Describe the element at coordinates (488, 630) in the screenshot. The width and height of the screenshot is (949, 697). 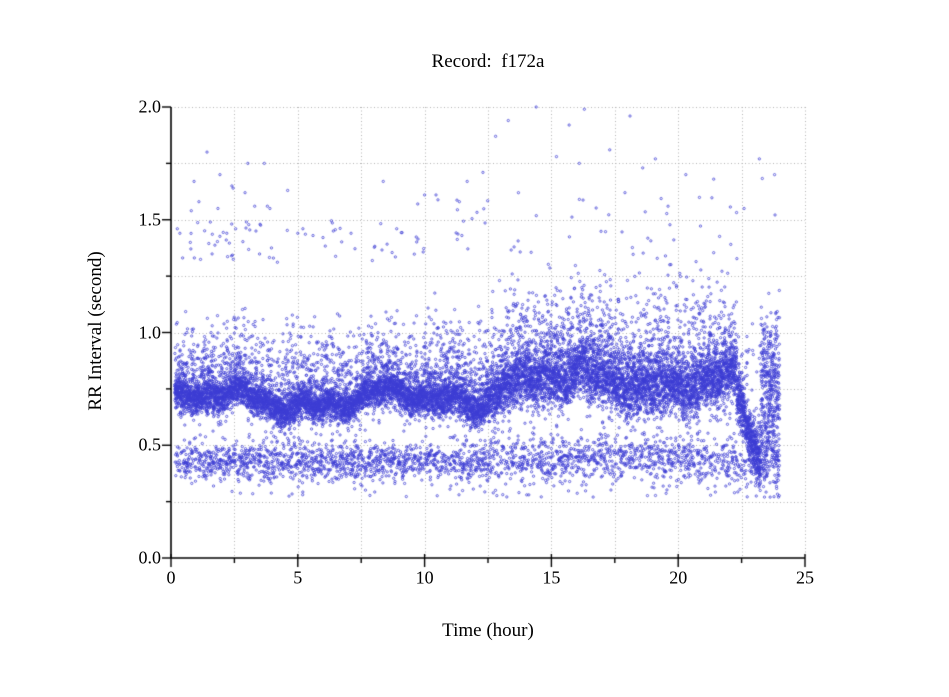
I see `x-axis-label: Time (hour)` at that location.